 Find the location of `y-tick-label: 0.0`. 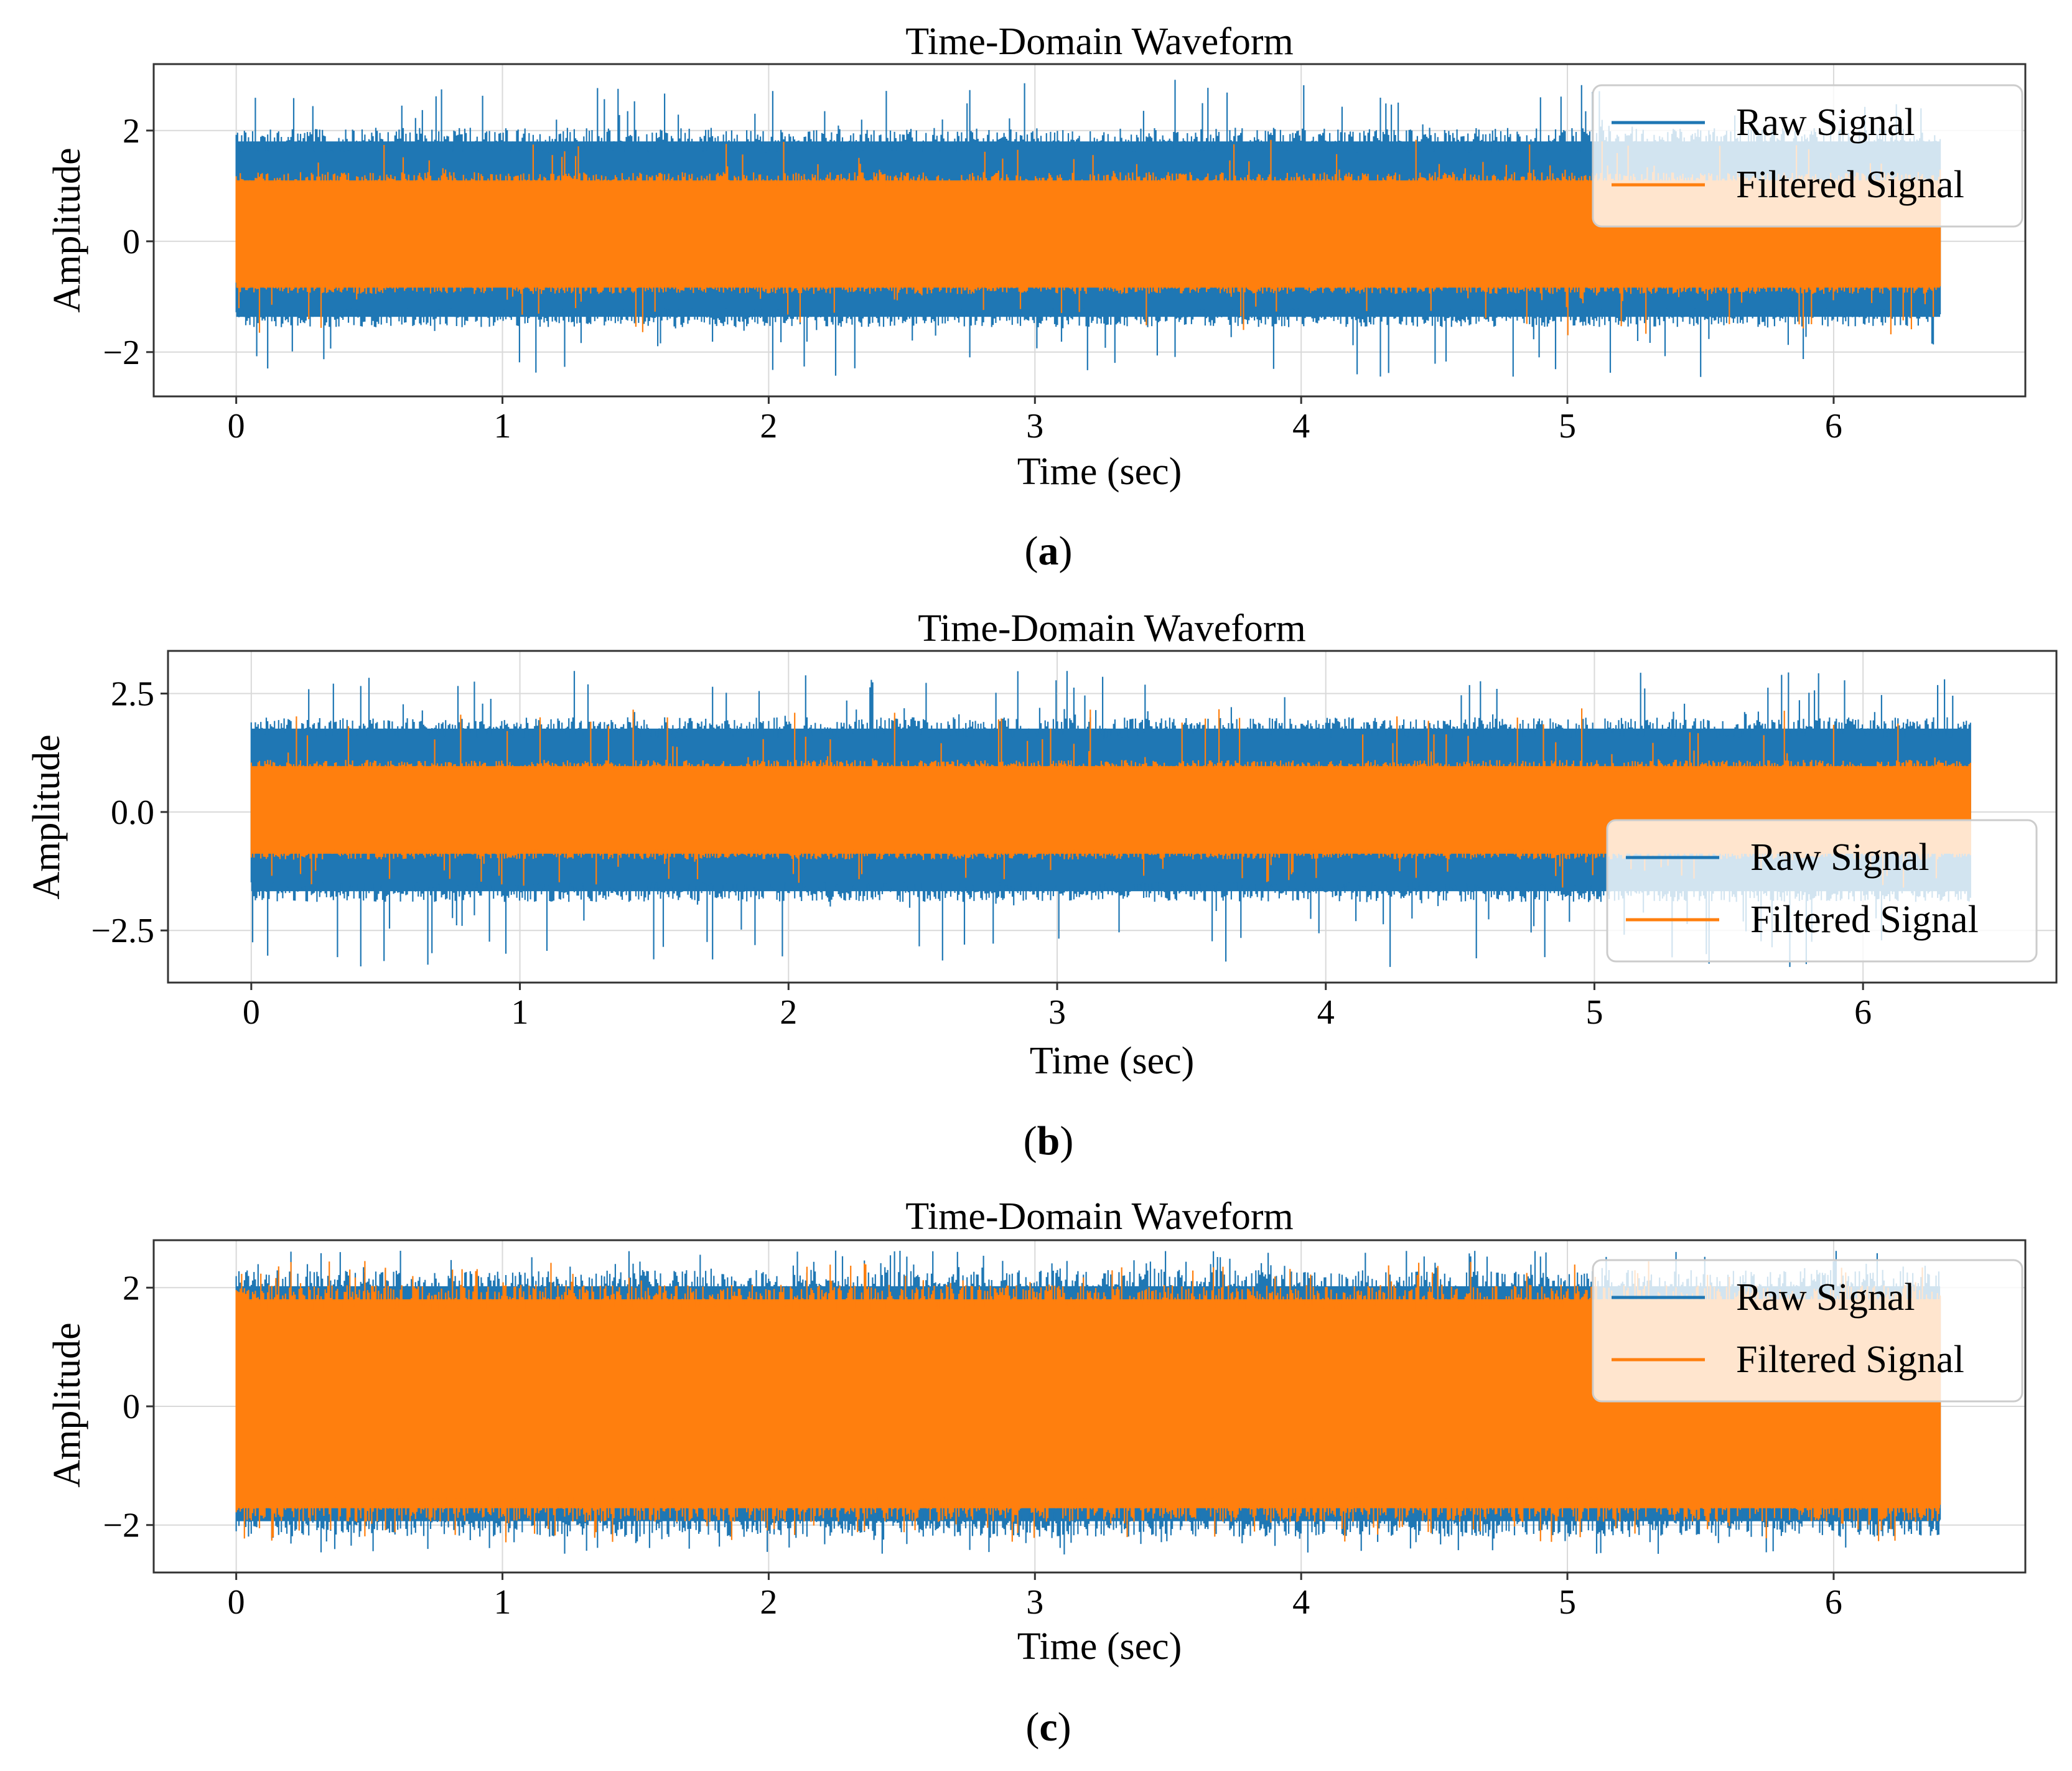

y-tick-label: 0.0 is located at coordinates (132, 812).